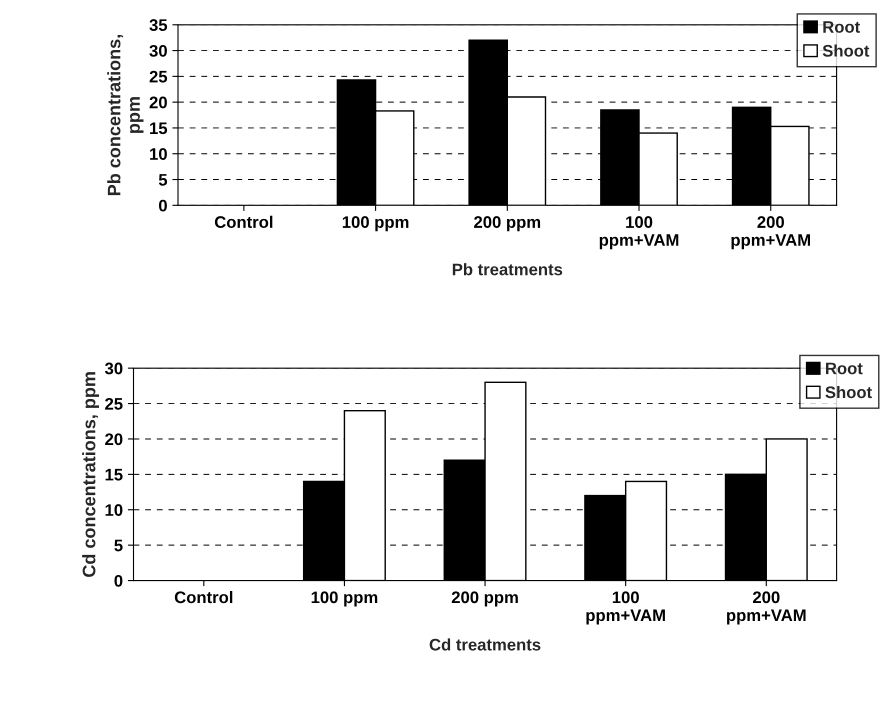 The height and width of the screenshot is (708, 890). I want to click on y-axis-title: Cd concentrations, ppm, so click(90, 474).